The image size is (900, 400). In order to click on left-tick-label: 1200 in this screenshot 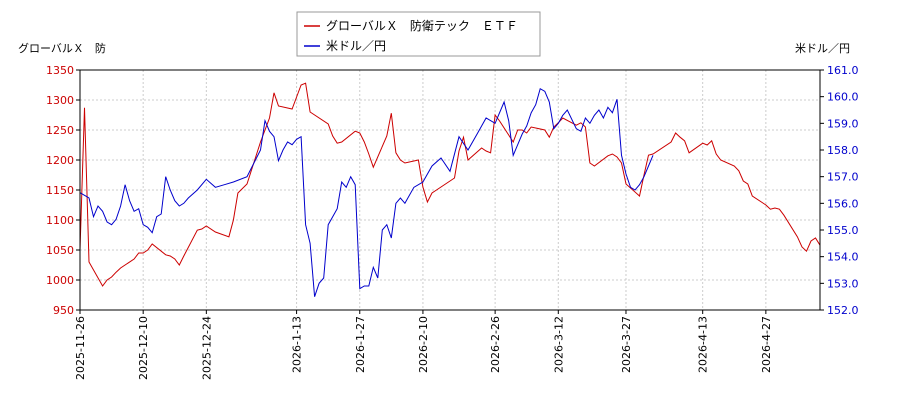, I will do `click(60, 160)`.